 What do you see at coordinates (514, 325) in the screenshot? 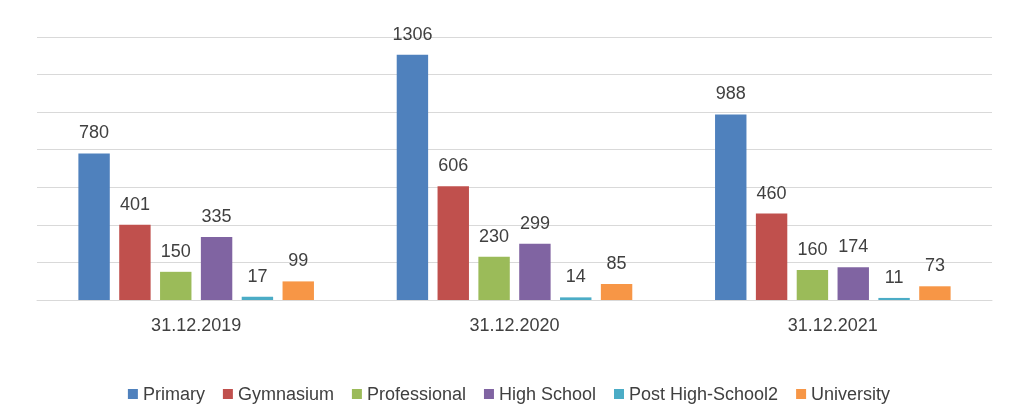
I see `x-tick-label: 31.12.2020` at bounding box center [514, 325].